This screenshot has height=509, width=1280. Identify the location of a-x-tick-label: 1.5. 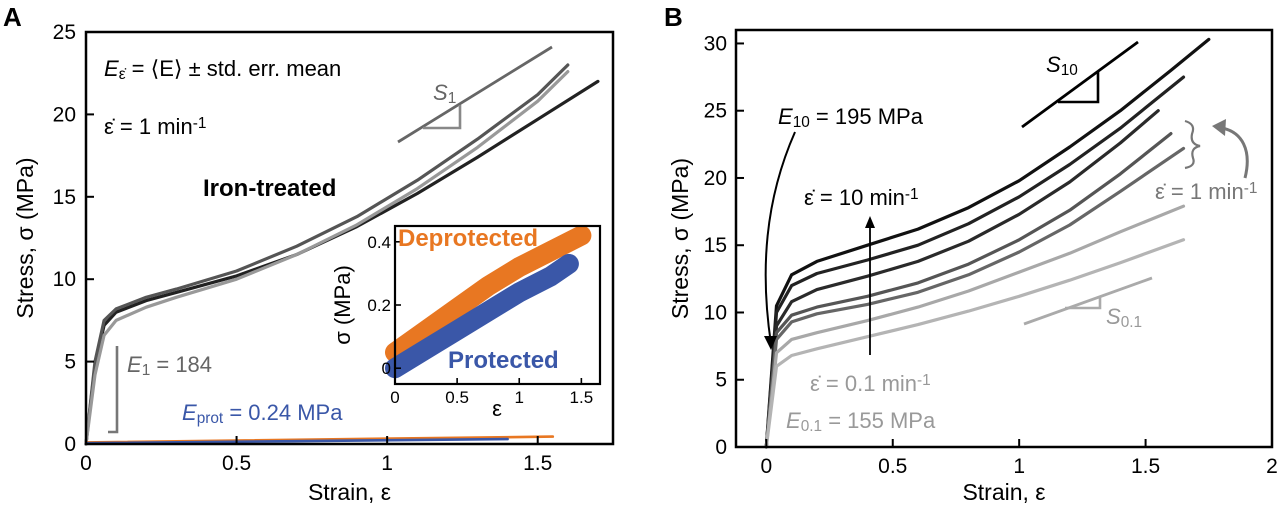
(537, 463).